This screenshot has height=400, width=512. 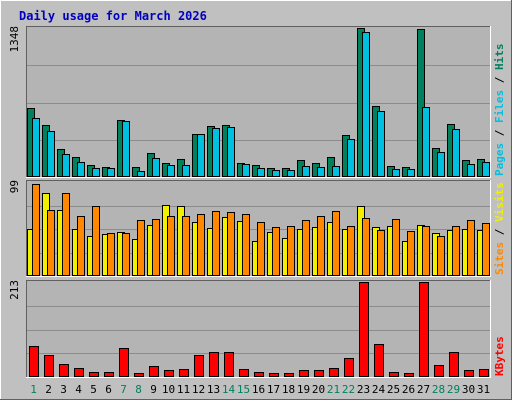 I want to click on x-tick-label-day-31: 31, so click(x=483, y=389).